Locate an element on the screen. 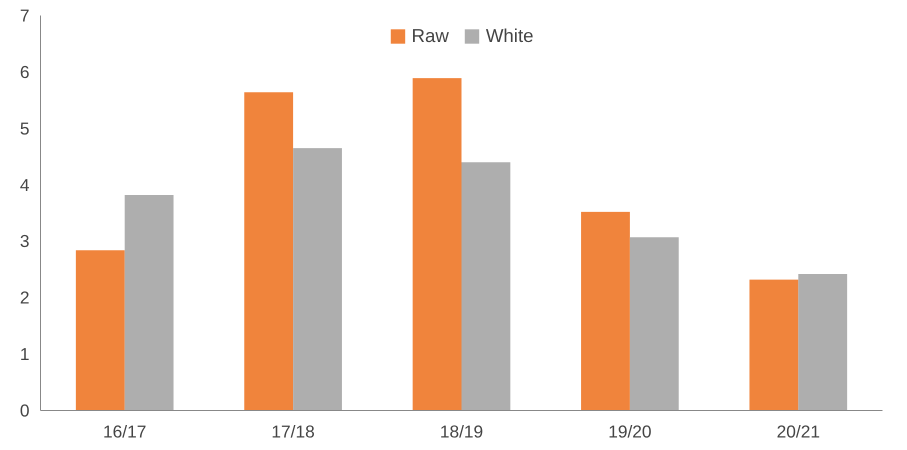  x-tick-label: 18/19 is located at coordinates (462, 432).